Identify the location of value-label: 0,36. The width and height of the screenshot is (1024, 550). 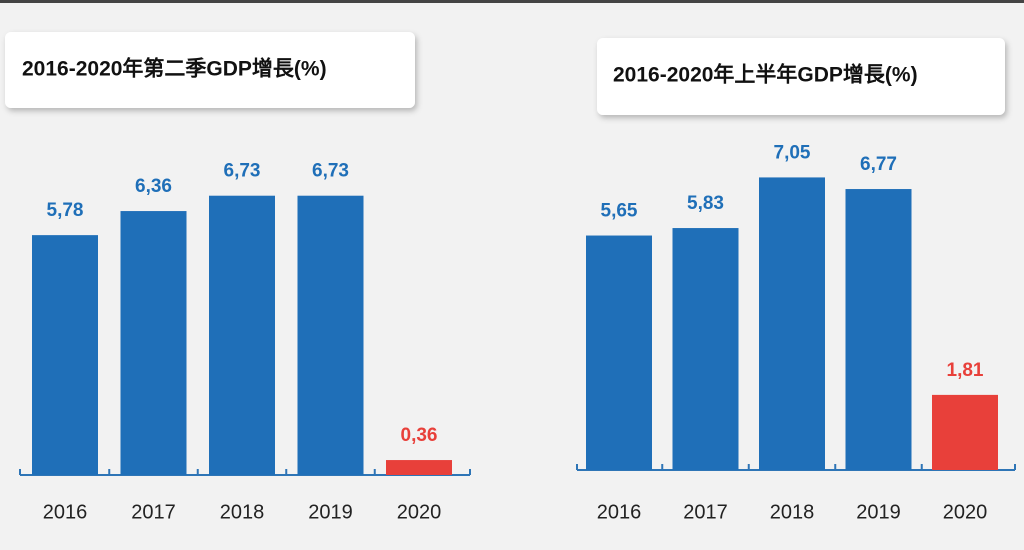
(419, 435).